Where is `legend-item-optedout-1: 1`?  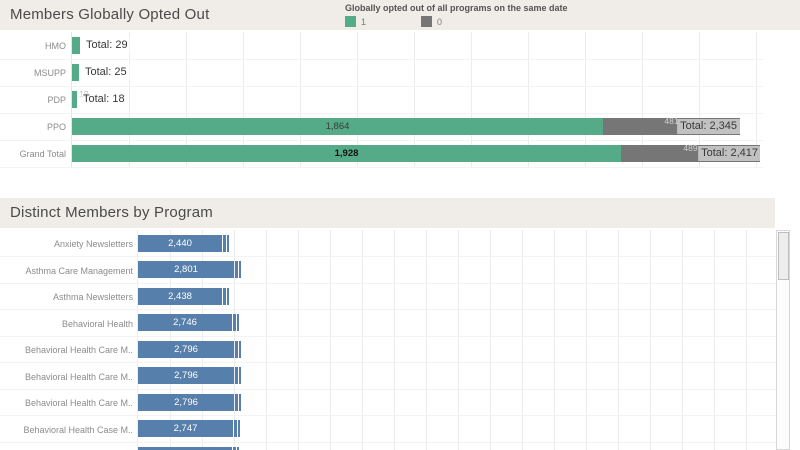
legend-item-optedout-1: 1 is located at coordinates (355, 21).